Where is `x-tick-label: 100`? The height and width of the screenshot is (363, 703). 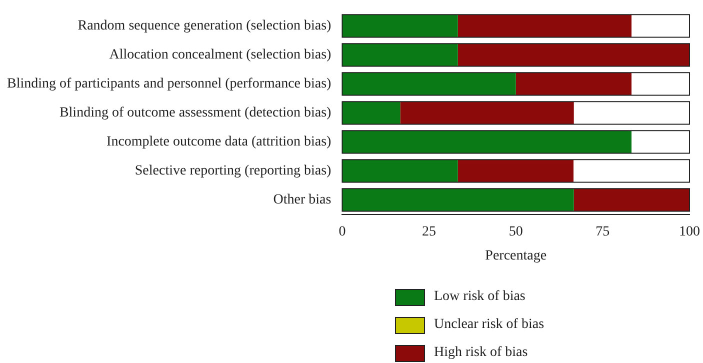 x-tick-label: 100 is located at coordinates (689, 232).